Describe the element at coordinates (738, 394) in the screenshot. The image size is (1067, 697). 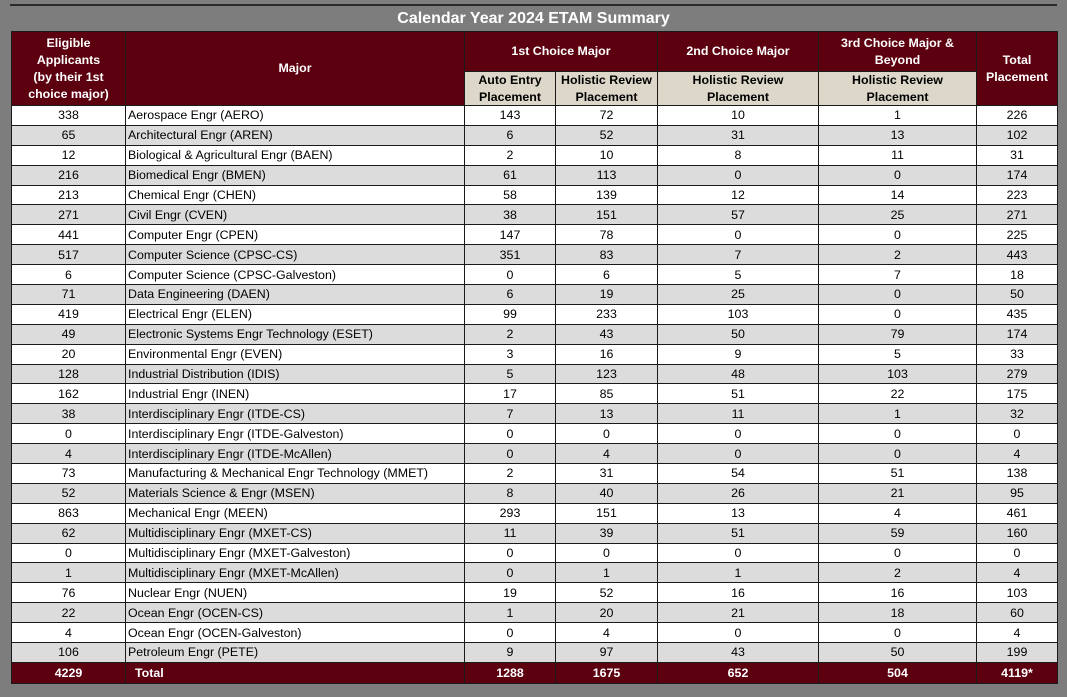
I see `cell-holistic-second: 51` at that location.